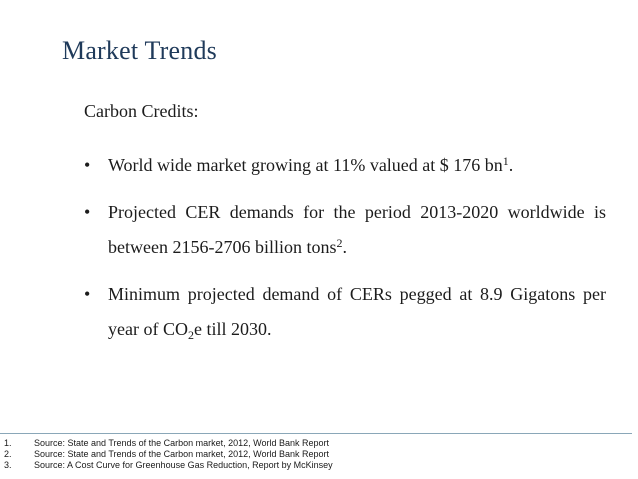 The width and height of the screenshot is (638, 479). What do you see at coordinates (339, 243) in the screenshot?
I see `footnote-marker: 2` at bounding box center [339, 243].